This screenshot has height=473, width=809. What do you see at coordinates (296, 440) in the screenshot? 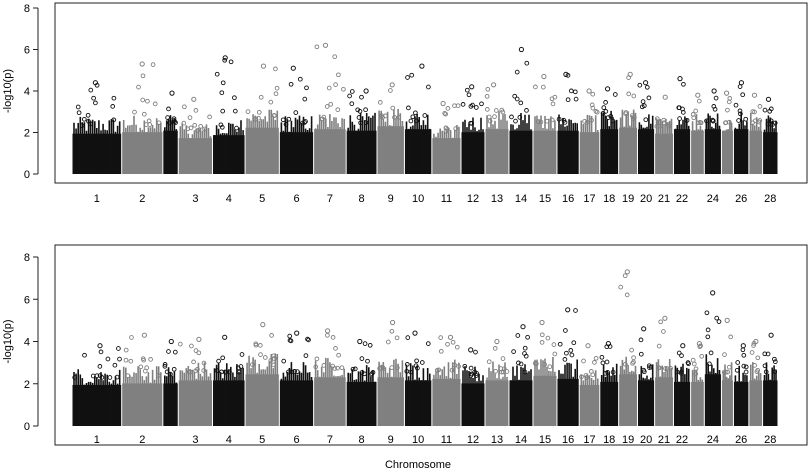
I see `x-tick-label: 6` at bounding box center [296, 440].